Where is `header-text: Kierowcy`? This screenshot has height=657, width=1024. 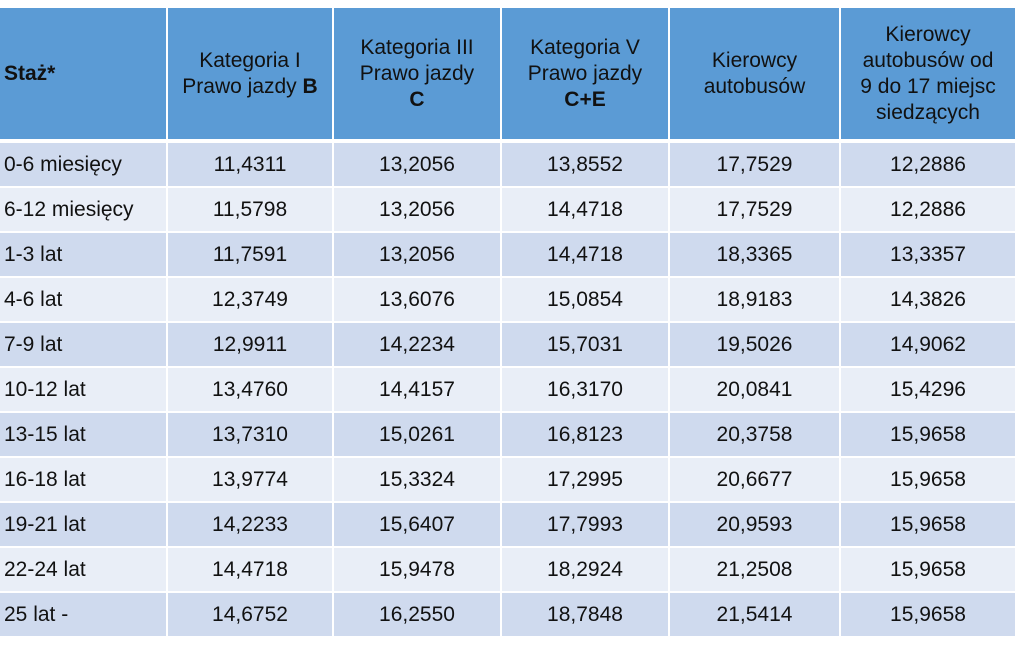
header-text: Kierowcy is located at coordinates (928, 34).